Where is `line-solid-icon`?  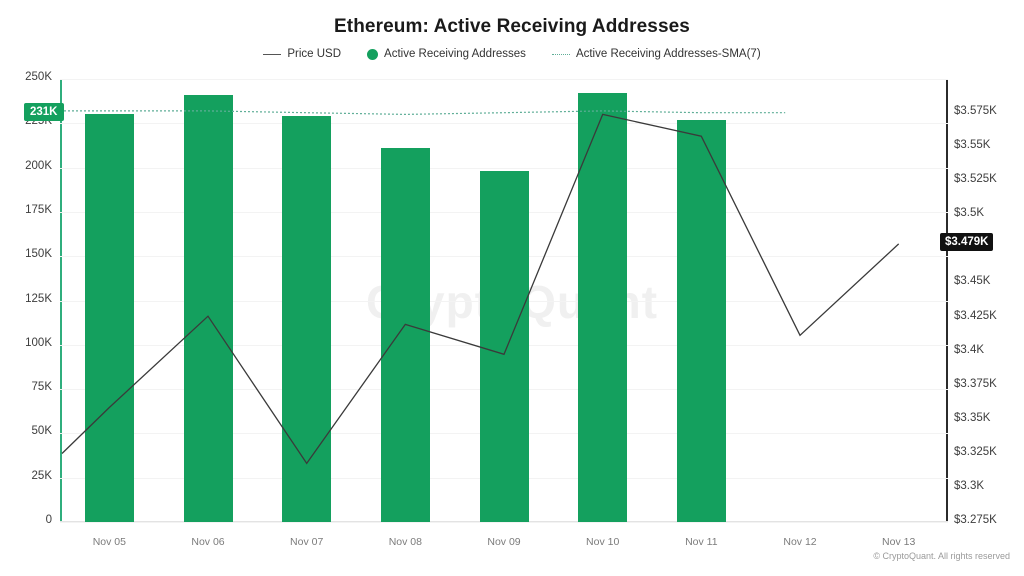 line-solid-icon is located at coordinates (272, 54).